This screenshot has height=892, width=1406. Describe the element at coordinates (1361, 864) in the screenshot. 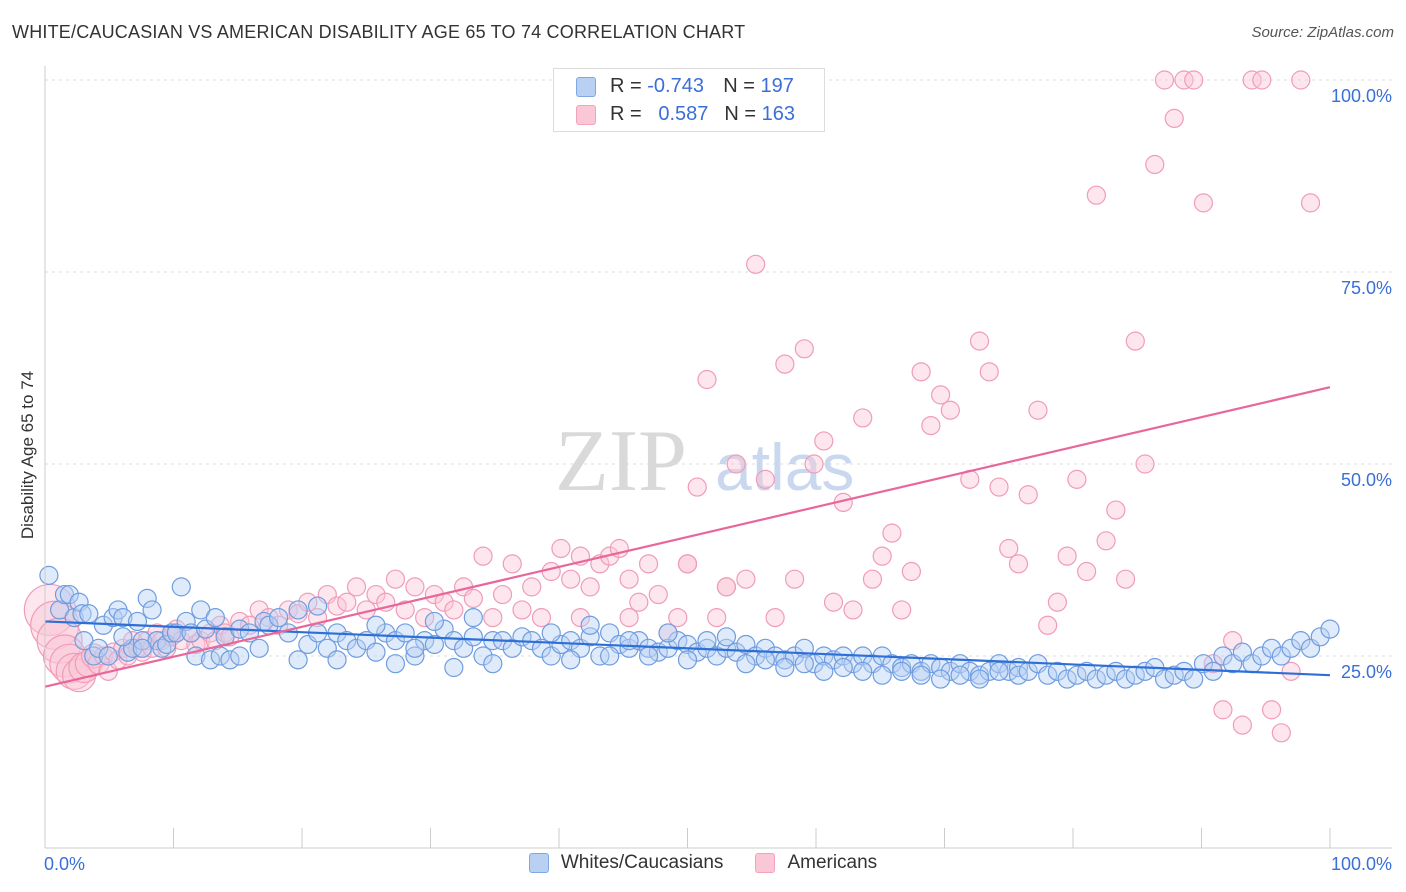

I see `x-tick-label: 100.0%` at that location.